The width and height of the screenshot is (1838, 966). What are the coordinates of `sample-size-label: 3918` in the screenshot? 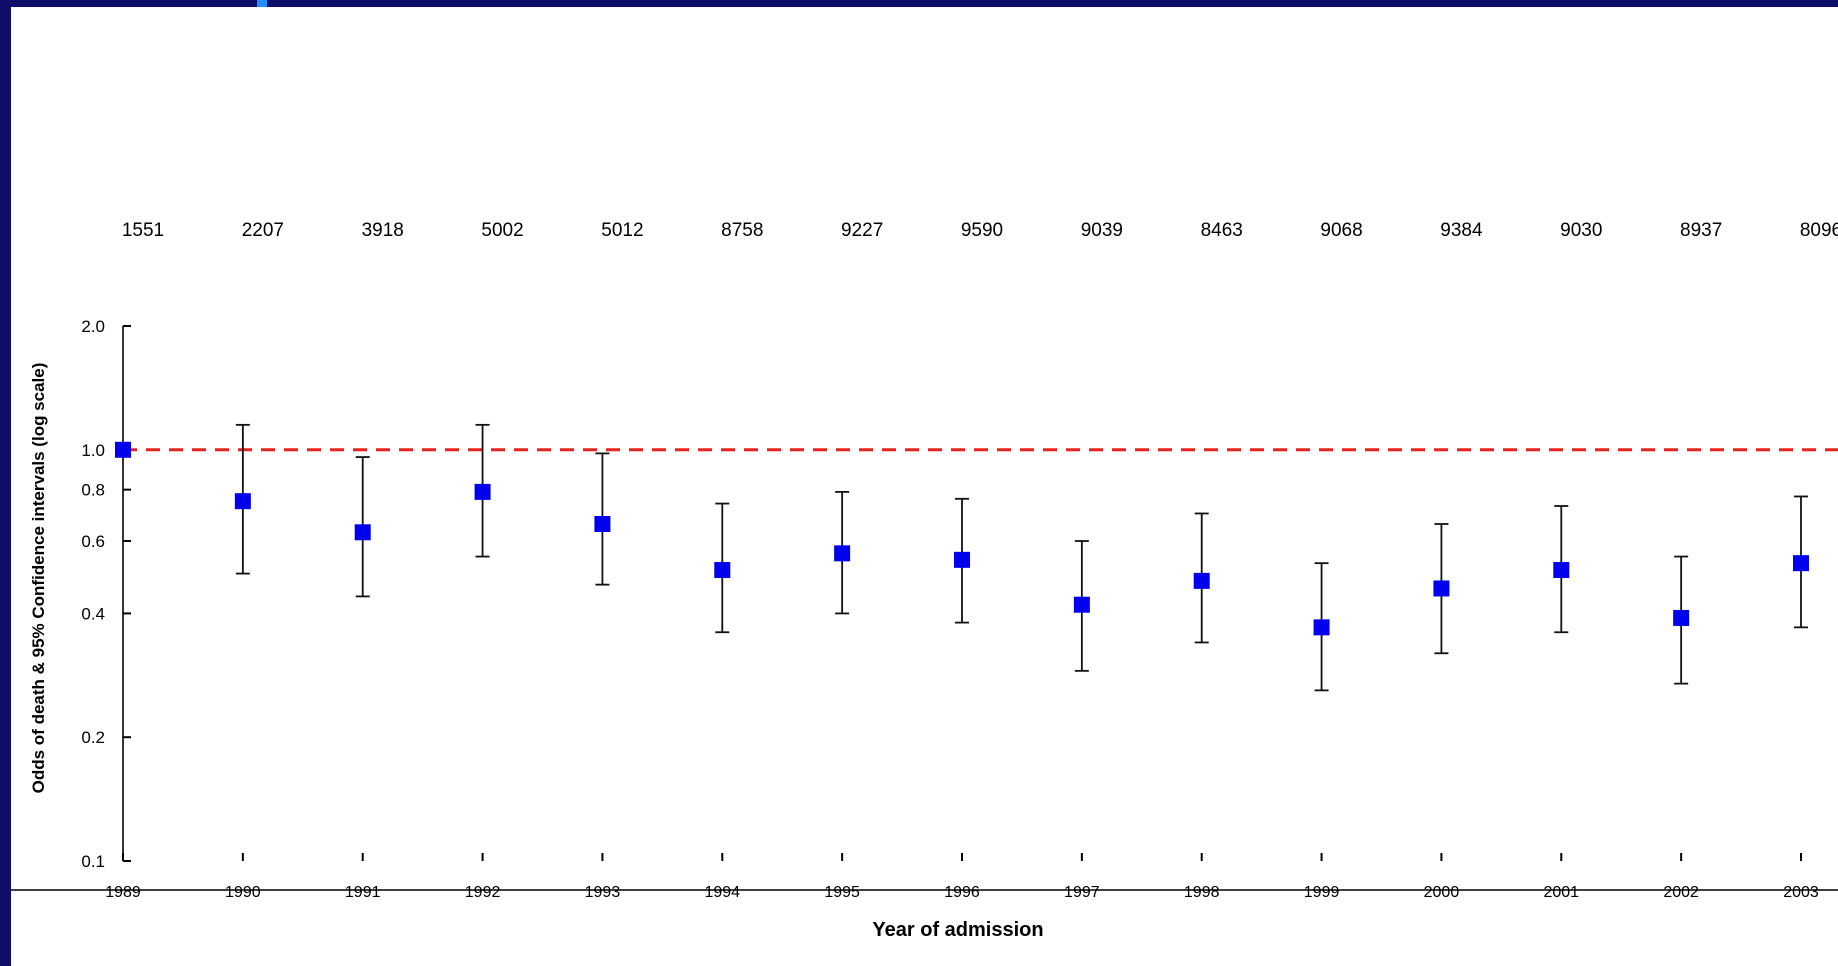 It's located at (383, 230).